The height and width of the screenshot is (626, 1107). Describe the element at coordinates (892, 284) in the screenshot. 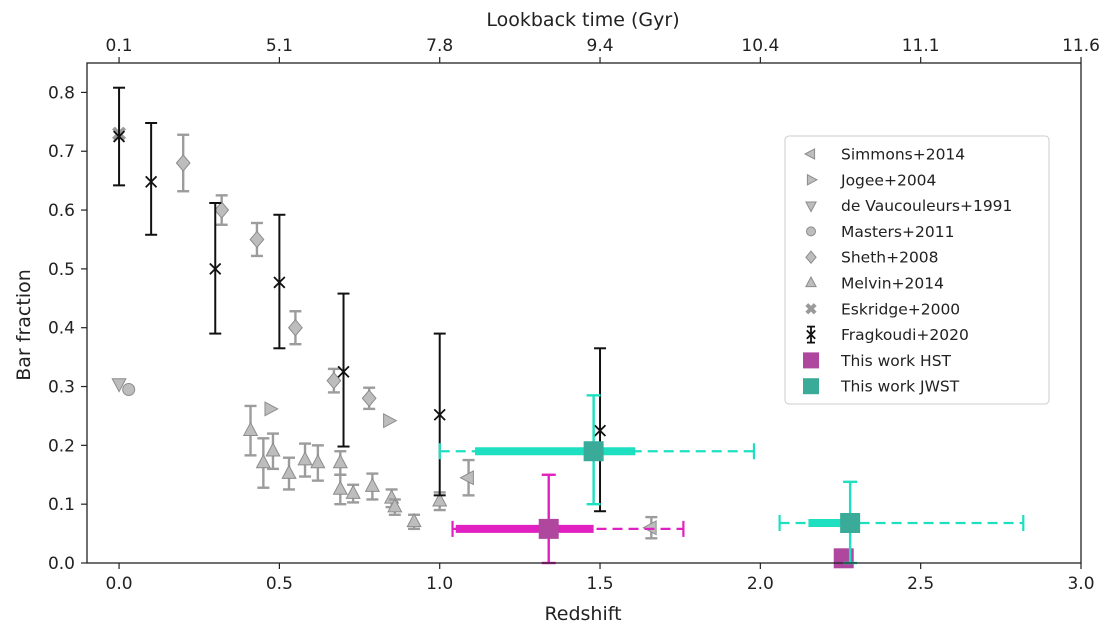

I see `legend-label: Melvin+2014` at that location.